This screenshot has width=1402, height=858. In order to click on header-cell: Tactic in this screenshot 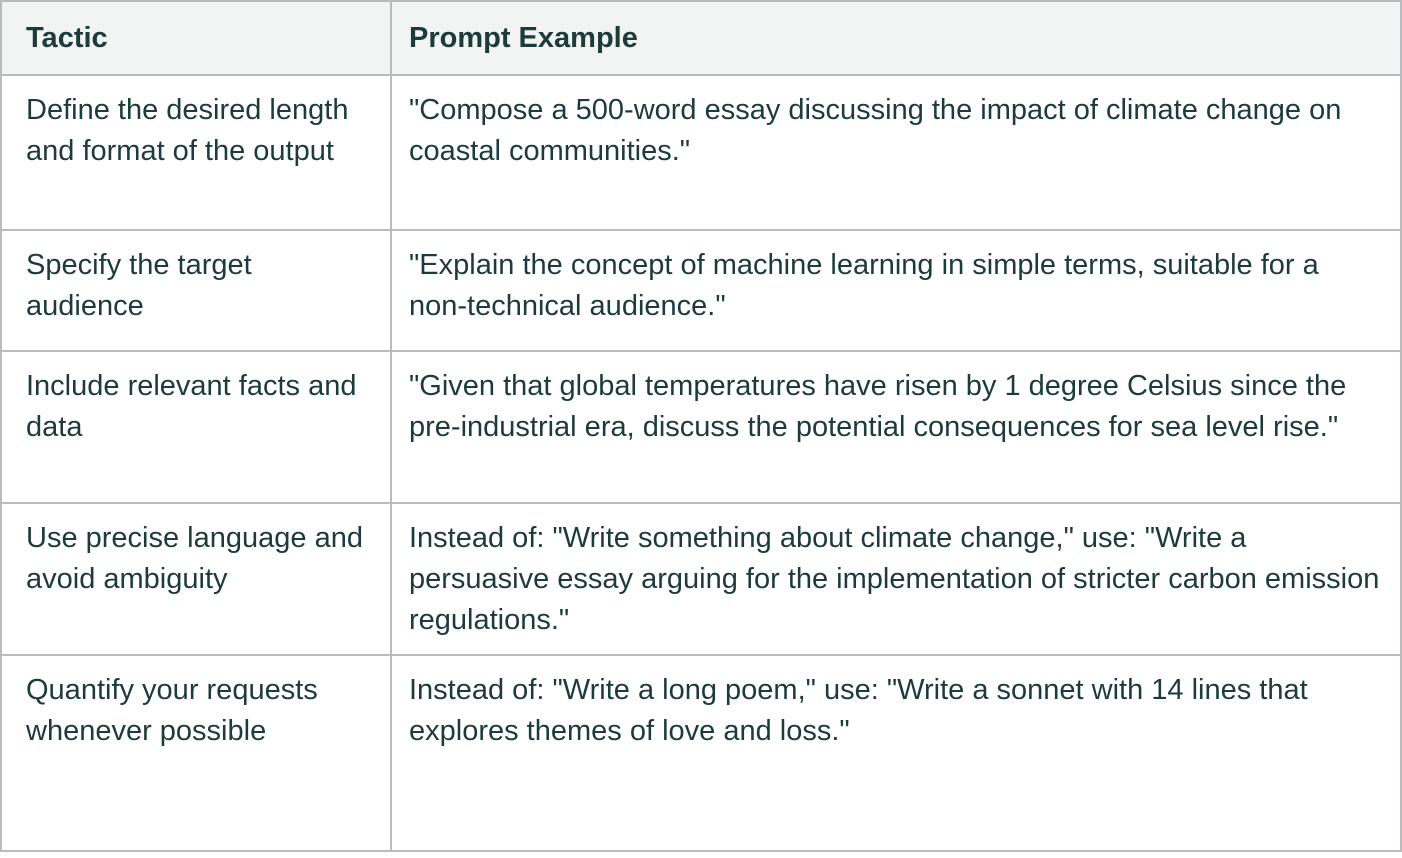, I will do `click(196, 38)`.